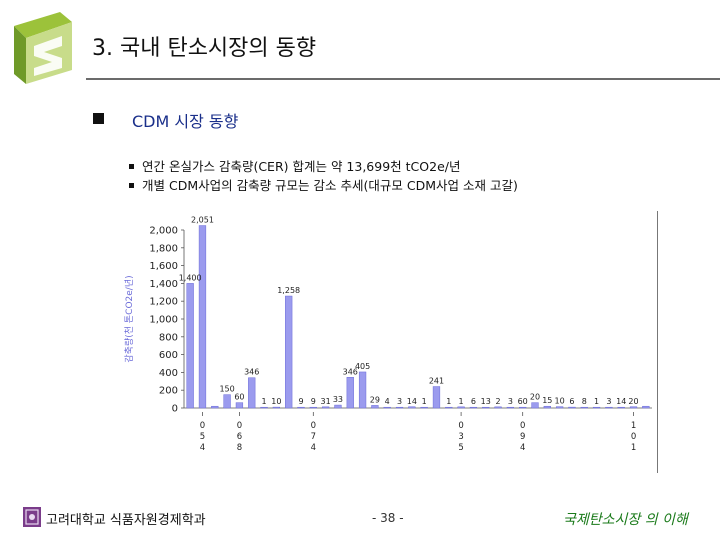 Image resolution: width=720 pixels, height=540 pixels. Describe the element at coordinates (313, 437) in the screenshot. I see `x-tick-label: 7` at that location.